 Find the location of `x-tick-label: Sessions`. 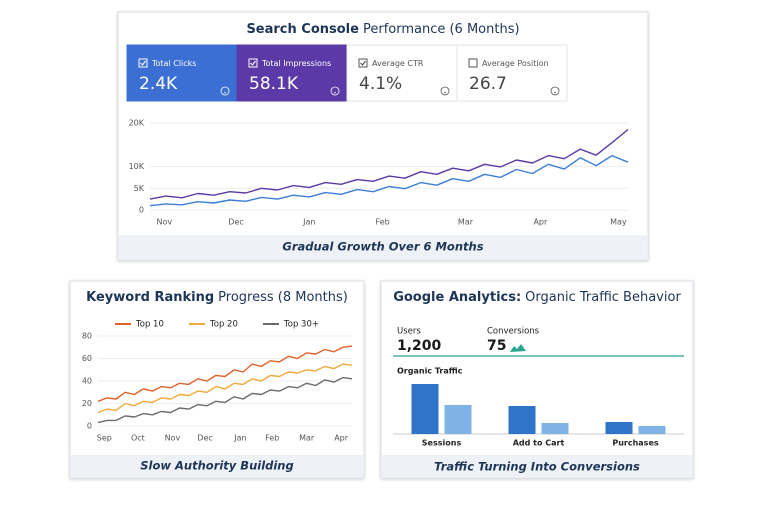

x-tick-label: Sessions is located at coordinates (442, 443).